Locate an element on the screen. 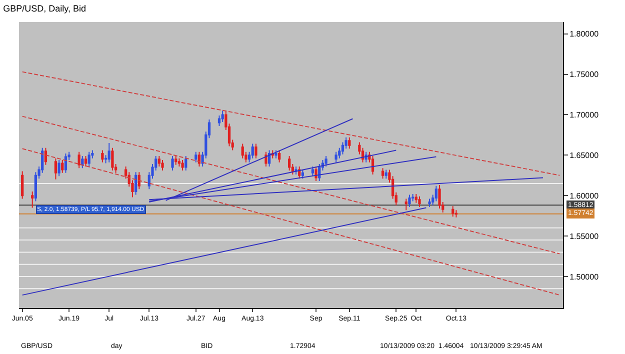 Image resolution: width=625 pixels, height=354 pixels. y-tick-label: 1.70000 is located at coordinates (585, 115).